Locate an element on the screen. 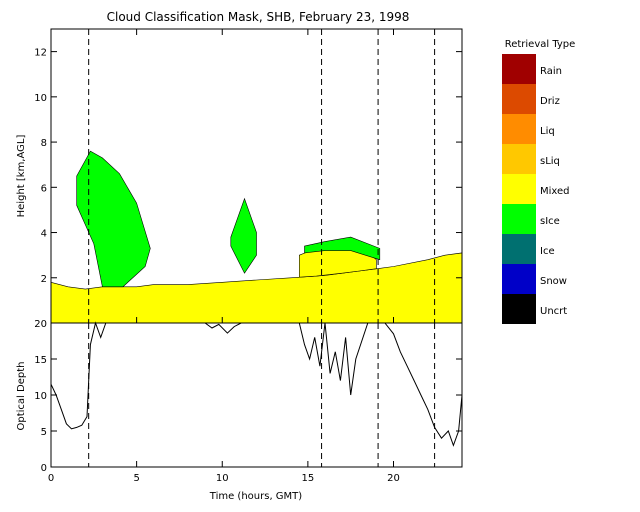  legend-swatch-liq is located at coordinates (519, 129).